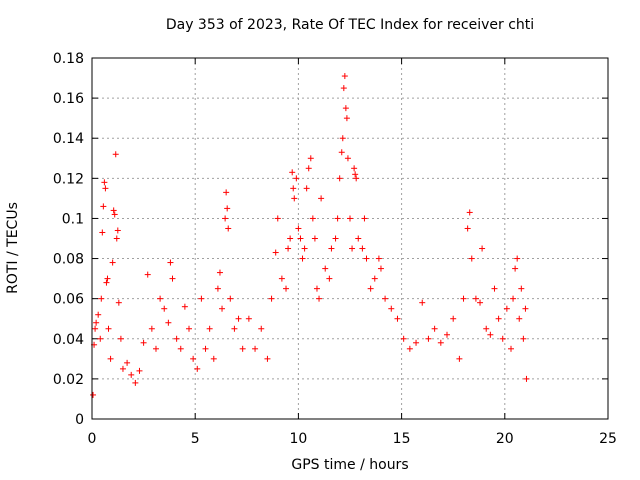  I want to click on y-tick-label: 0.04, so click(68, 340).